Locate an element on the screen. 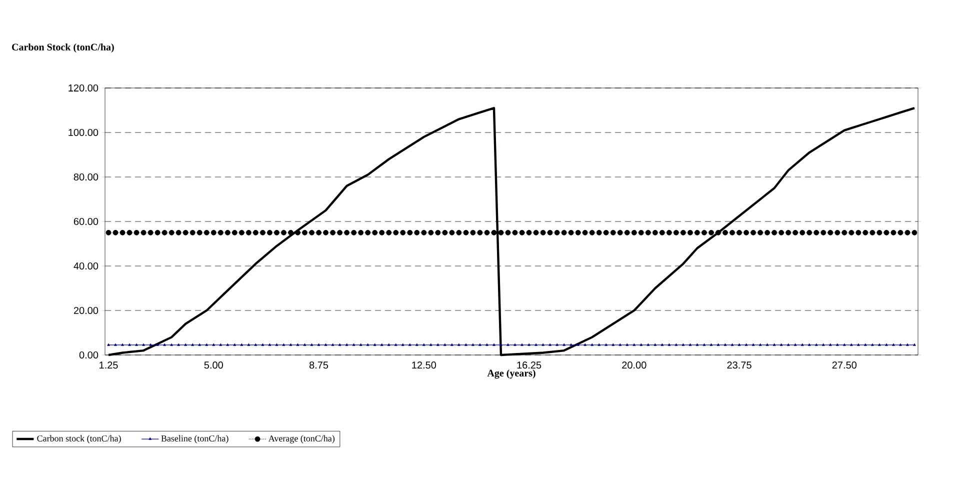  x-tick-label: 1.25 is located at coordinates (109, 365).